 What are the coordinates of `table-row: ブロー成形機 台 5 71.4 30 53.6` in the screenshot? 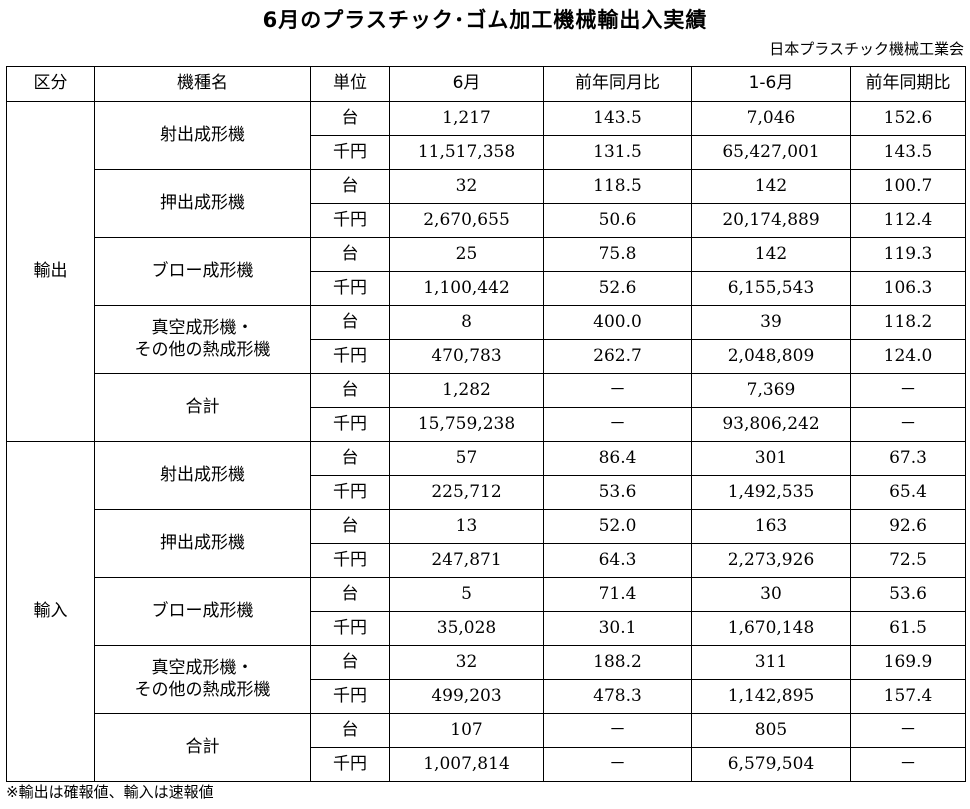 It's located at (486, 611).